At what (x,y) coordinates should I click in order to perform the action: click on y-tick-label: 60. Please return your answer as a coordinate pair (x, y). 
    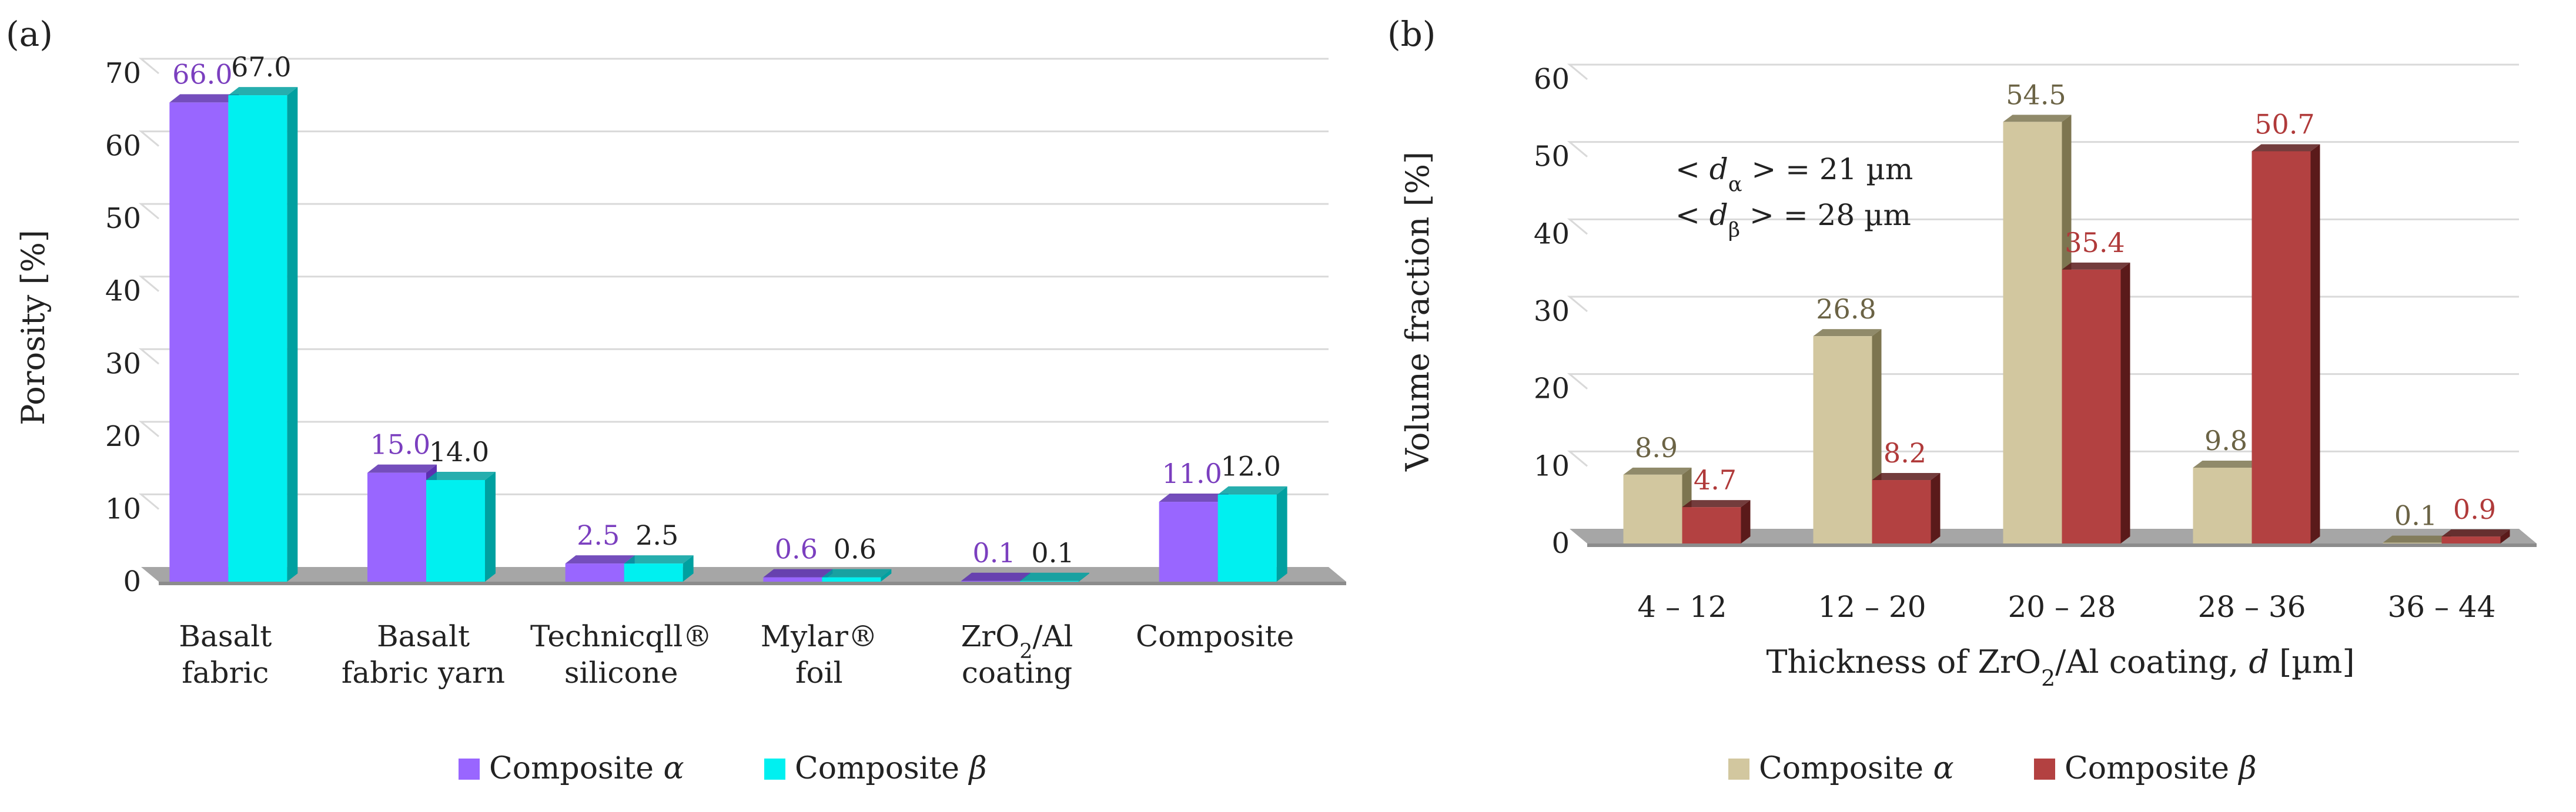
    Looking at the image, I should click on (1552, 79).